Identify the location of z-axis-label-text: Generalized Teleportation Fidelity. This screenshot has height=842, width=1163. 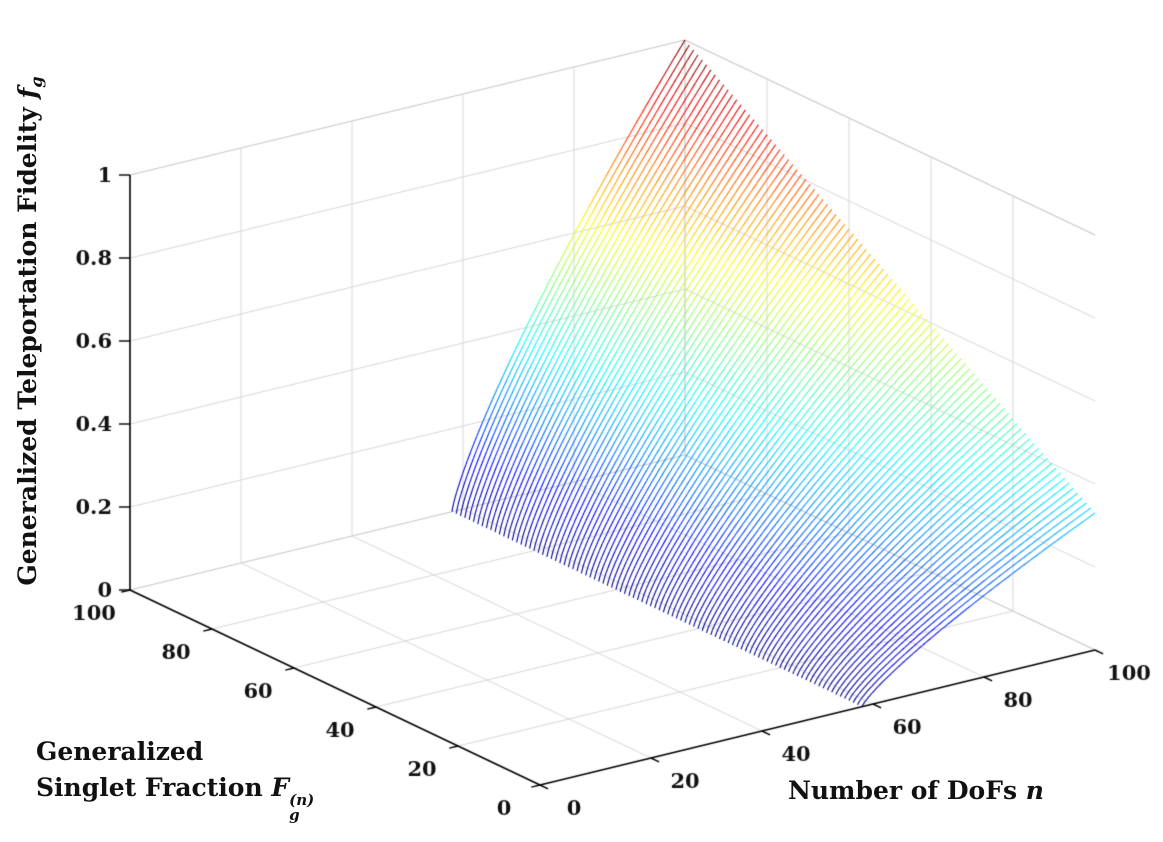
(27, 342).